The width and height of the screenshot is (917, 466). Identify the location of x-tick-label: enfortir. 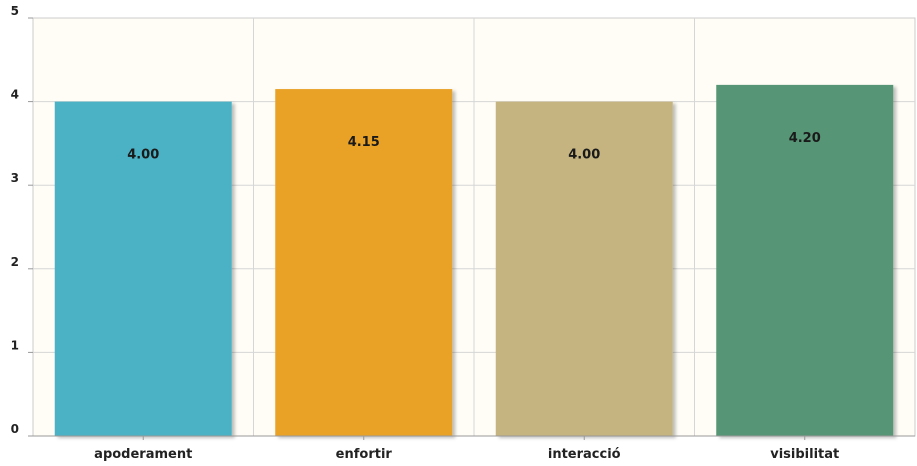
(364, 454).